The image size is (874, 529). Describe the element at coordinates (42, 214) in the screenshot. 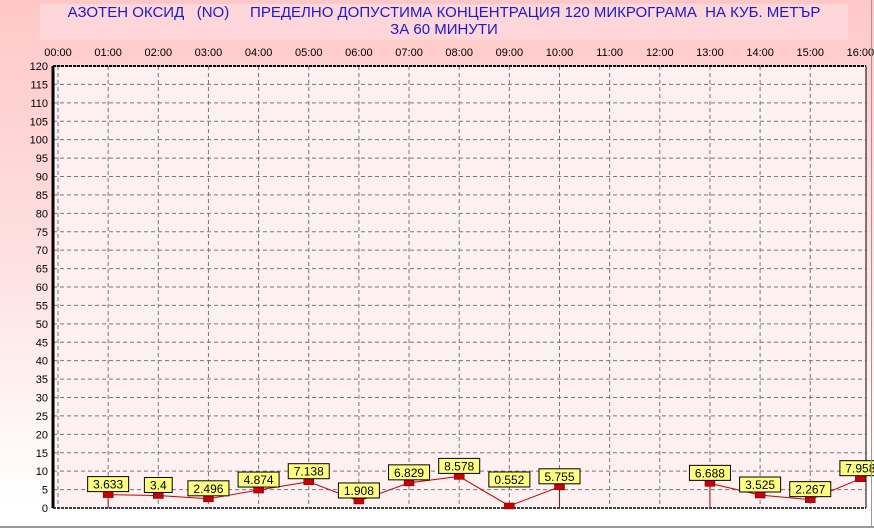

I see `y-tick-label: 80` at that location.